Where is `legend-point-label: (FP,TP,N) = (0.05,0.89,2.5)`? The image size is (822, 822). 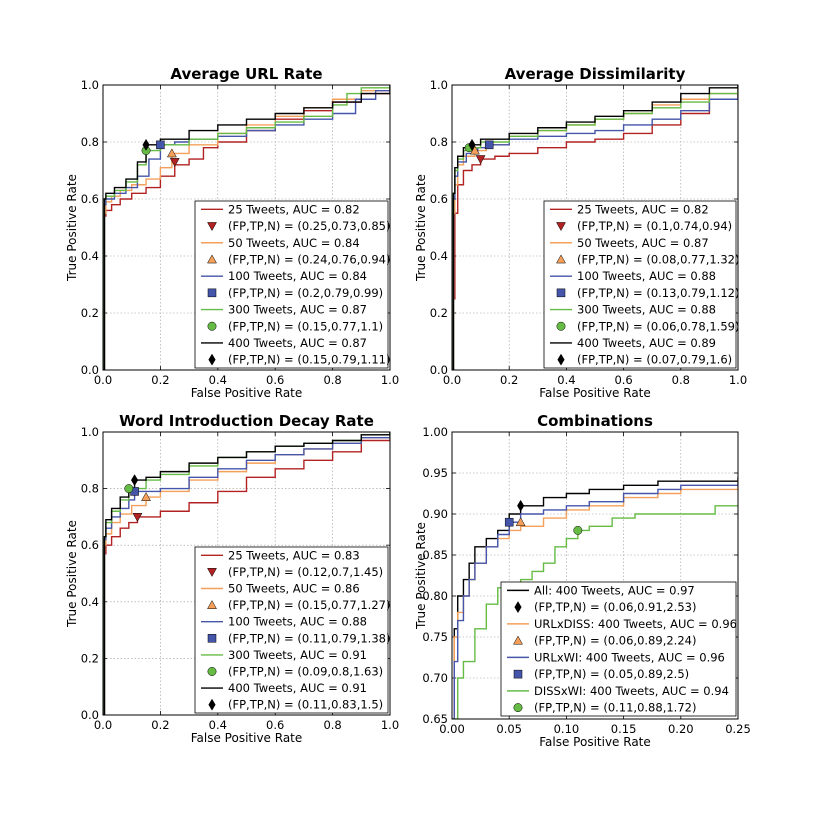 legend-point-label: (FP,TP,N) = (0.05,0.89,2.5) is located at coordinates (611, 674).